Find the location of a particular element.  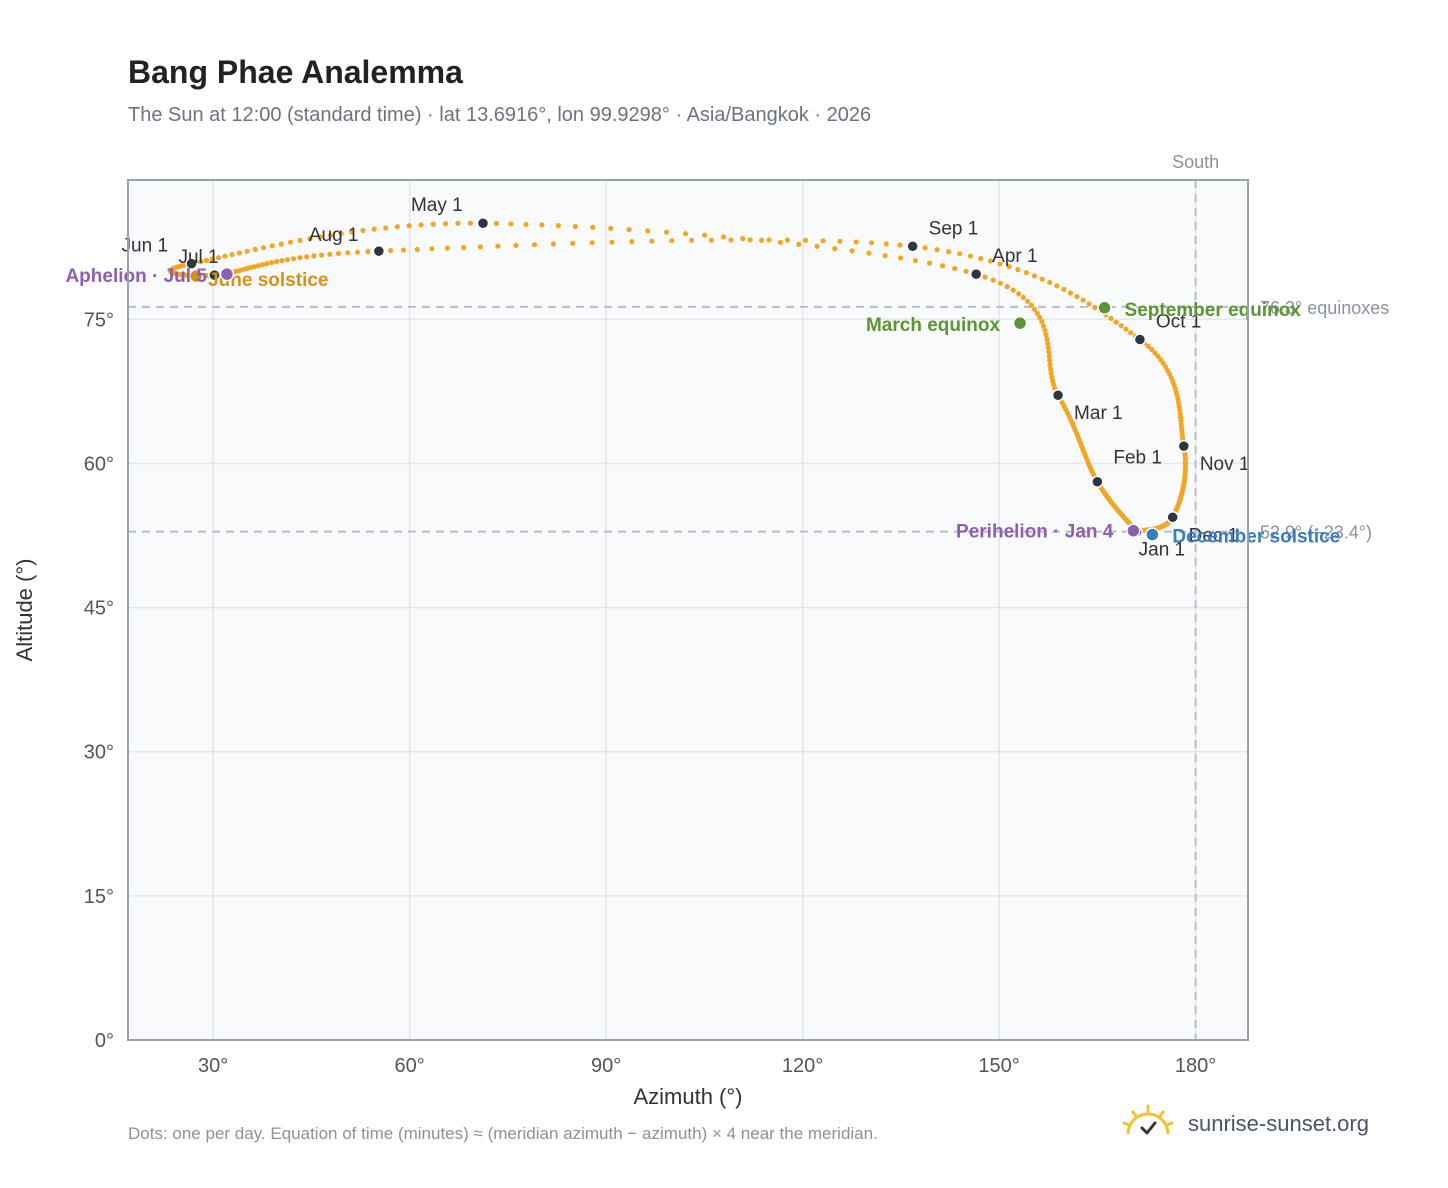

south-label: South is located at coordinates (1195, 162).